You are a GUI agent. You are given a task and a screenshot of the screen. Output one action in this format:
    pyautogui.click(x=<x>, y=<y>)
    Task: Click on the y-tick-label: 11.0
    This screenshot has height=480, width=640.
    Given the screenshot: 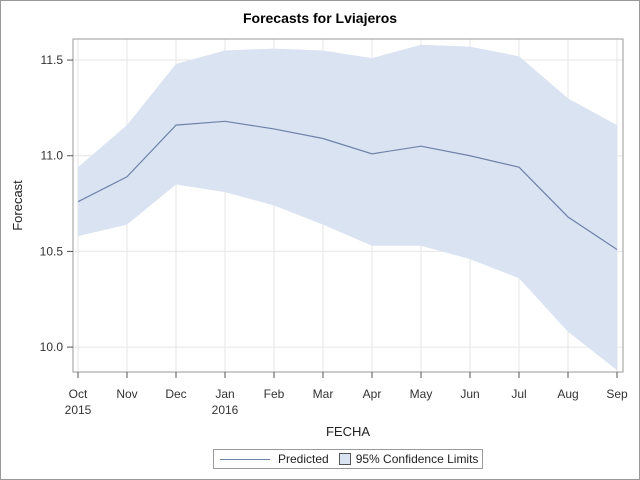 What is the action you would take?
    pyautogui.click(x=52, y=156)
    